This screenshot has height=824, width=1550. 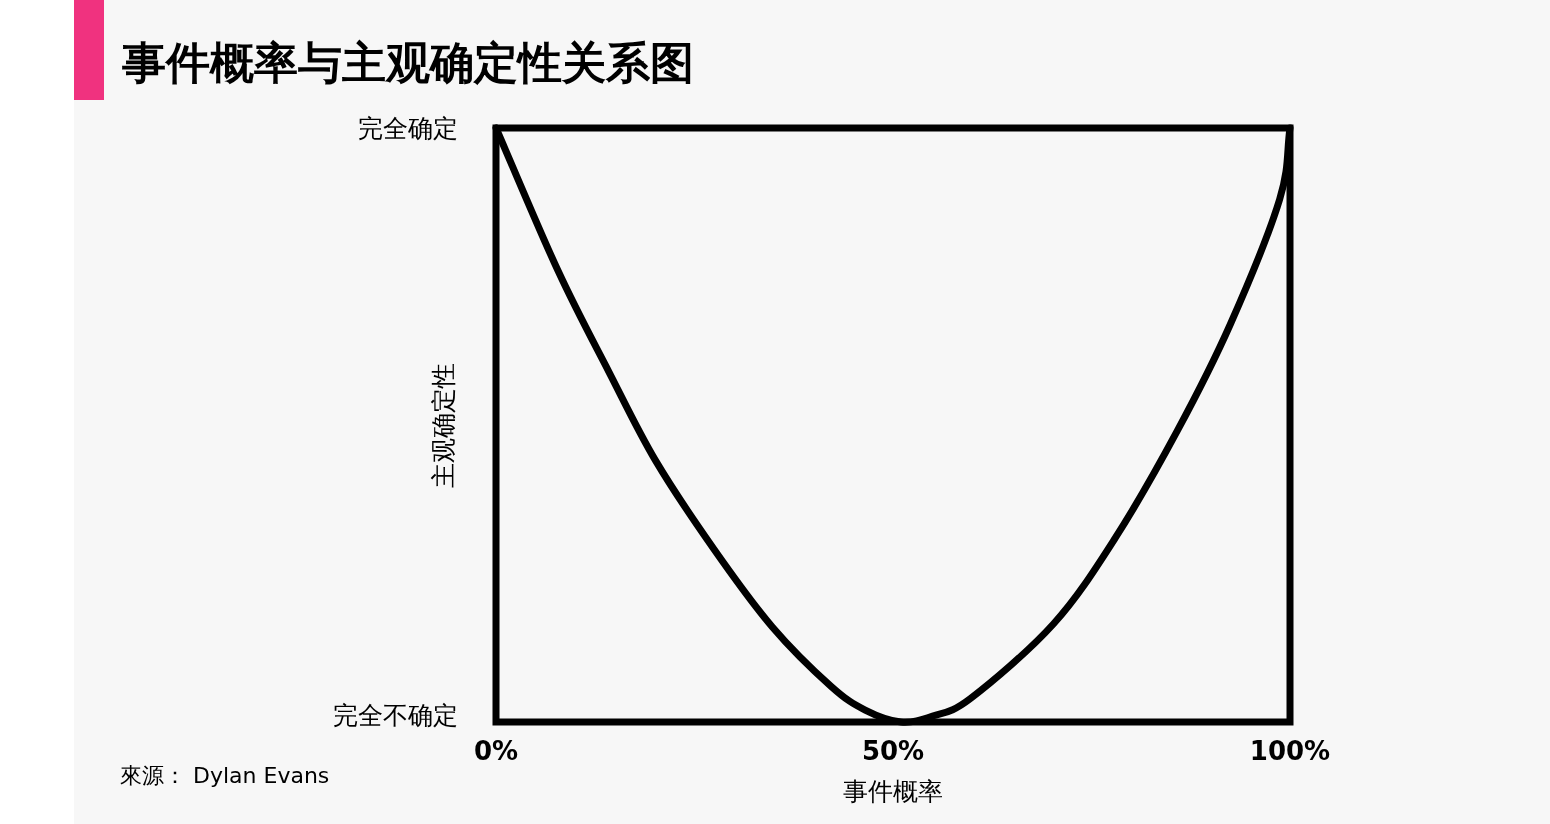 What do you see at coordinates (893, 751) in the screenshot?
I see `x-tick-label: 50%` at bounding box center [893, 751].